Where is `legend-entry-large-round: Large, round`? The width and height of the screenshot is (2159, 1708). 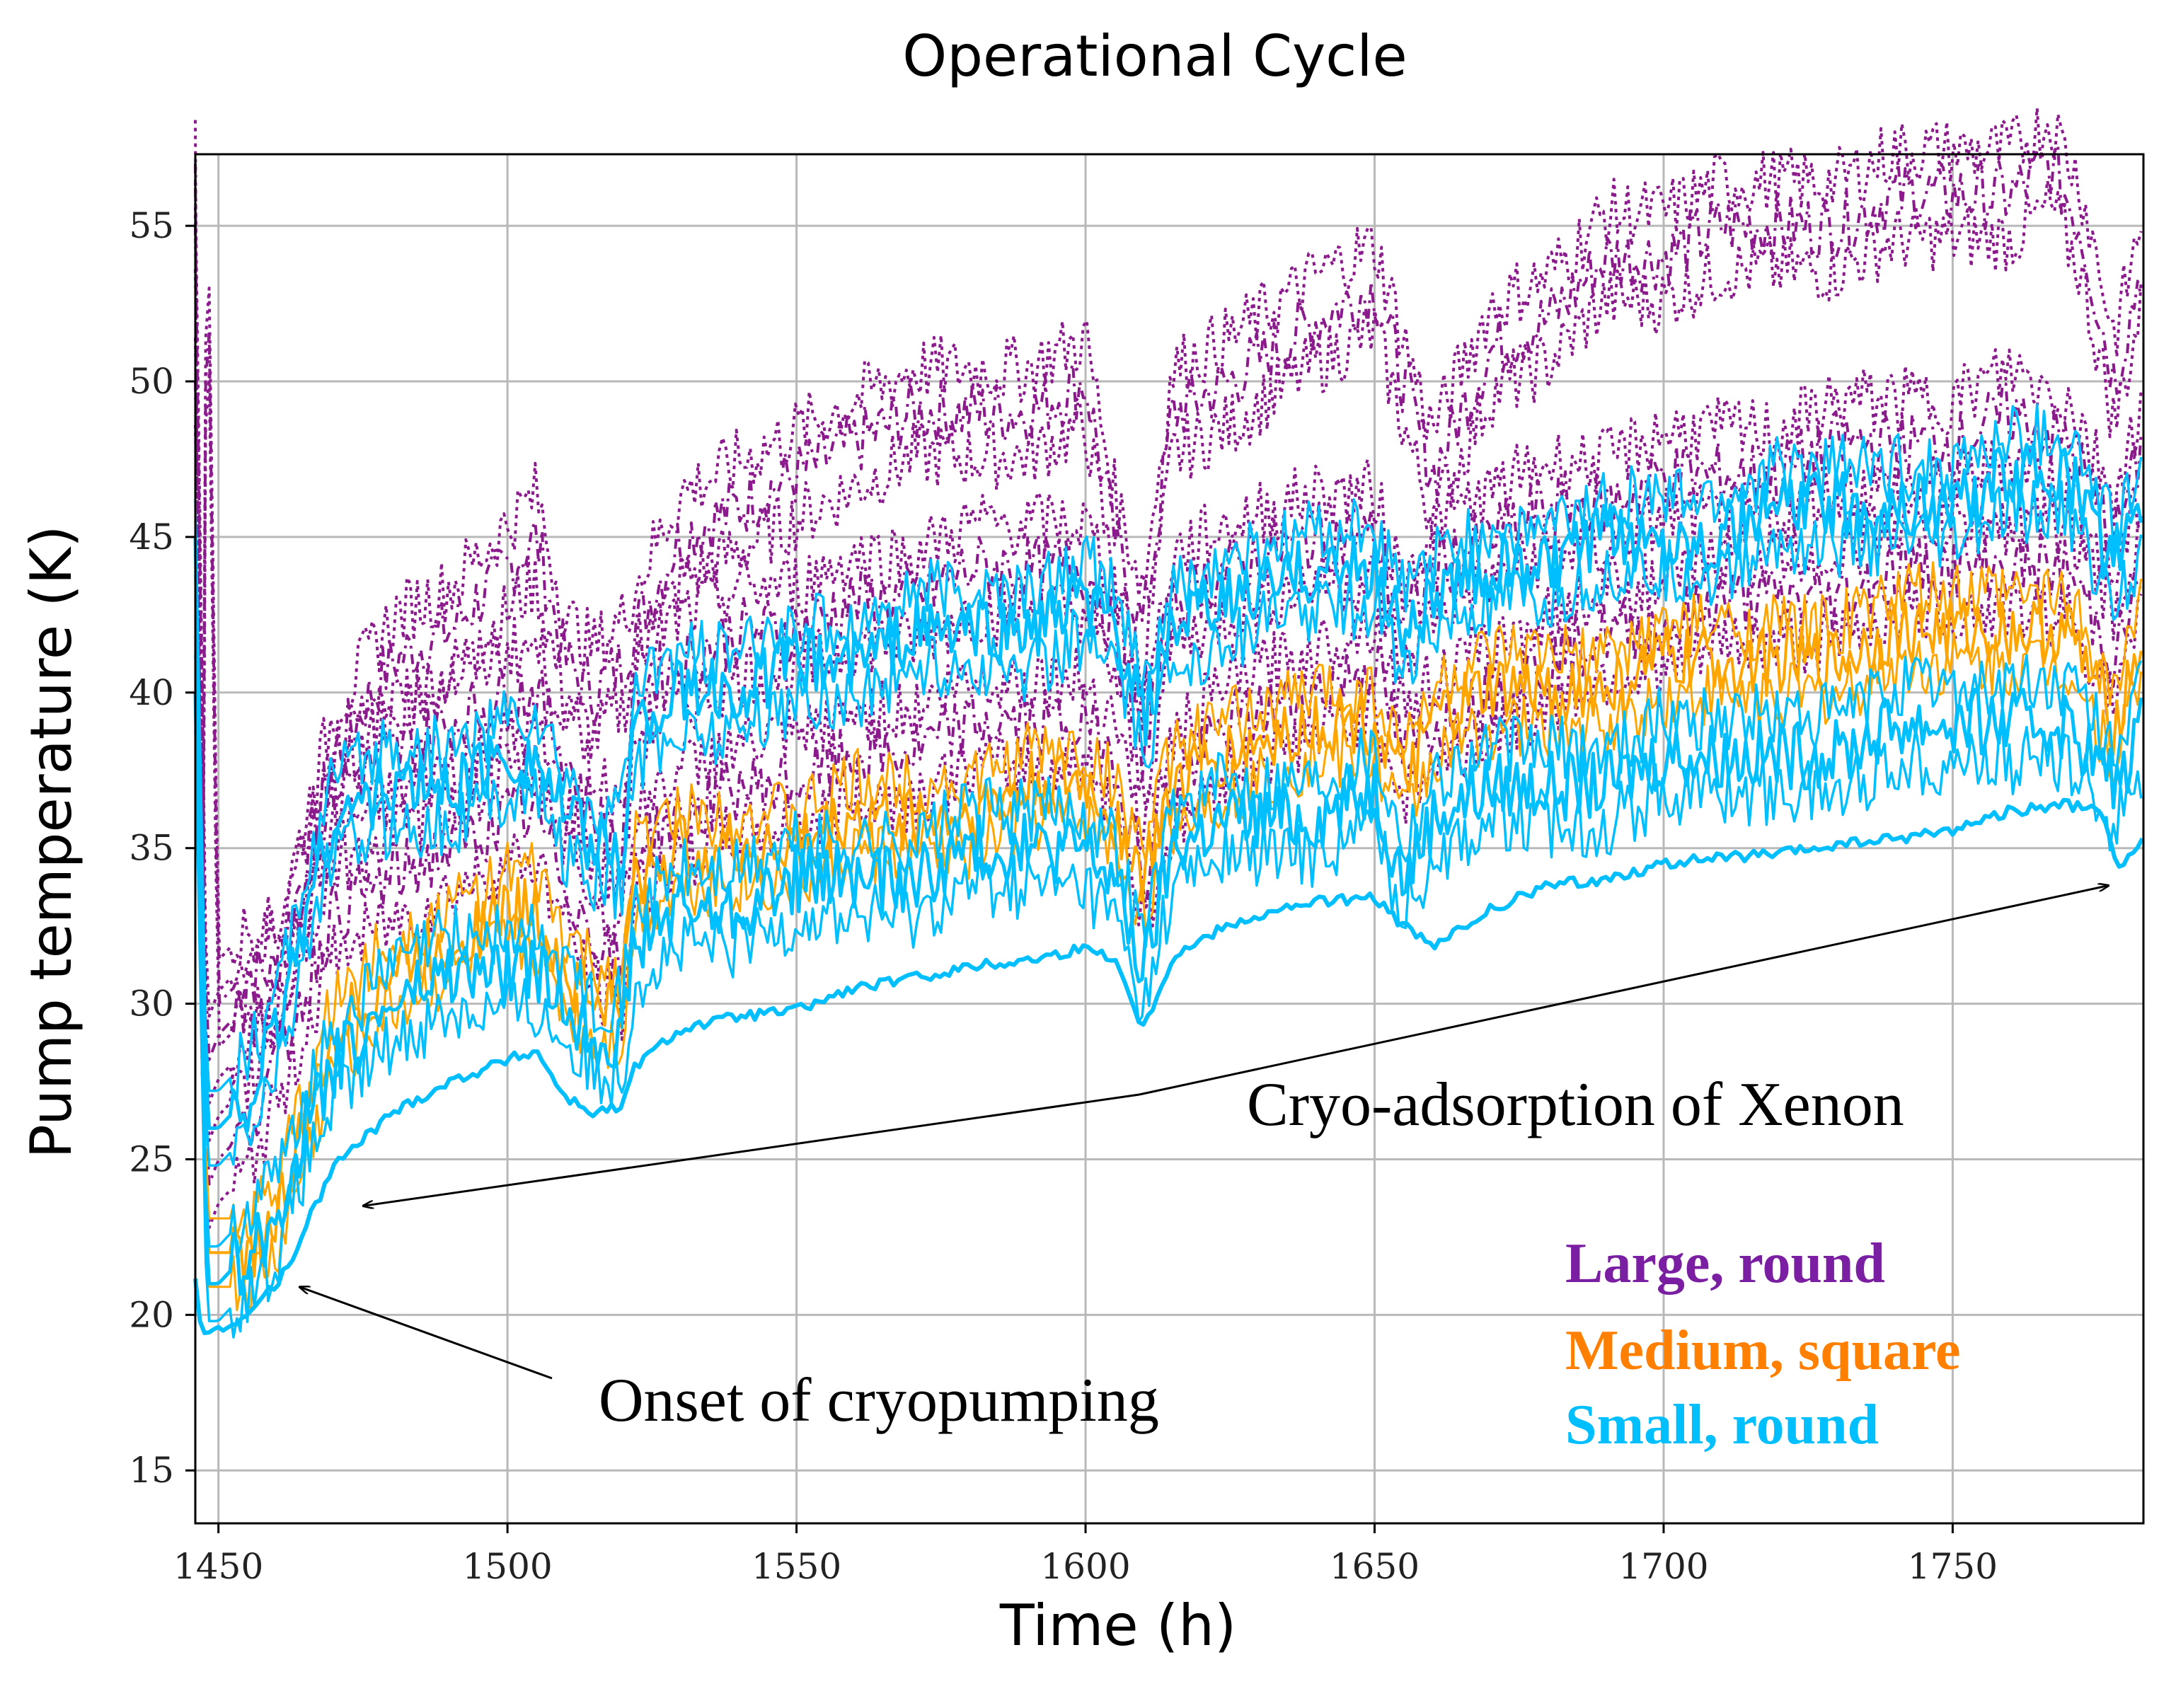
legend-entry-large-round: Large, round is located at coordinates (1725, 1264).